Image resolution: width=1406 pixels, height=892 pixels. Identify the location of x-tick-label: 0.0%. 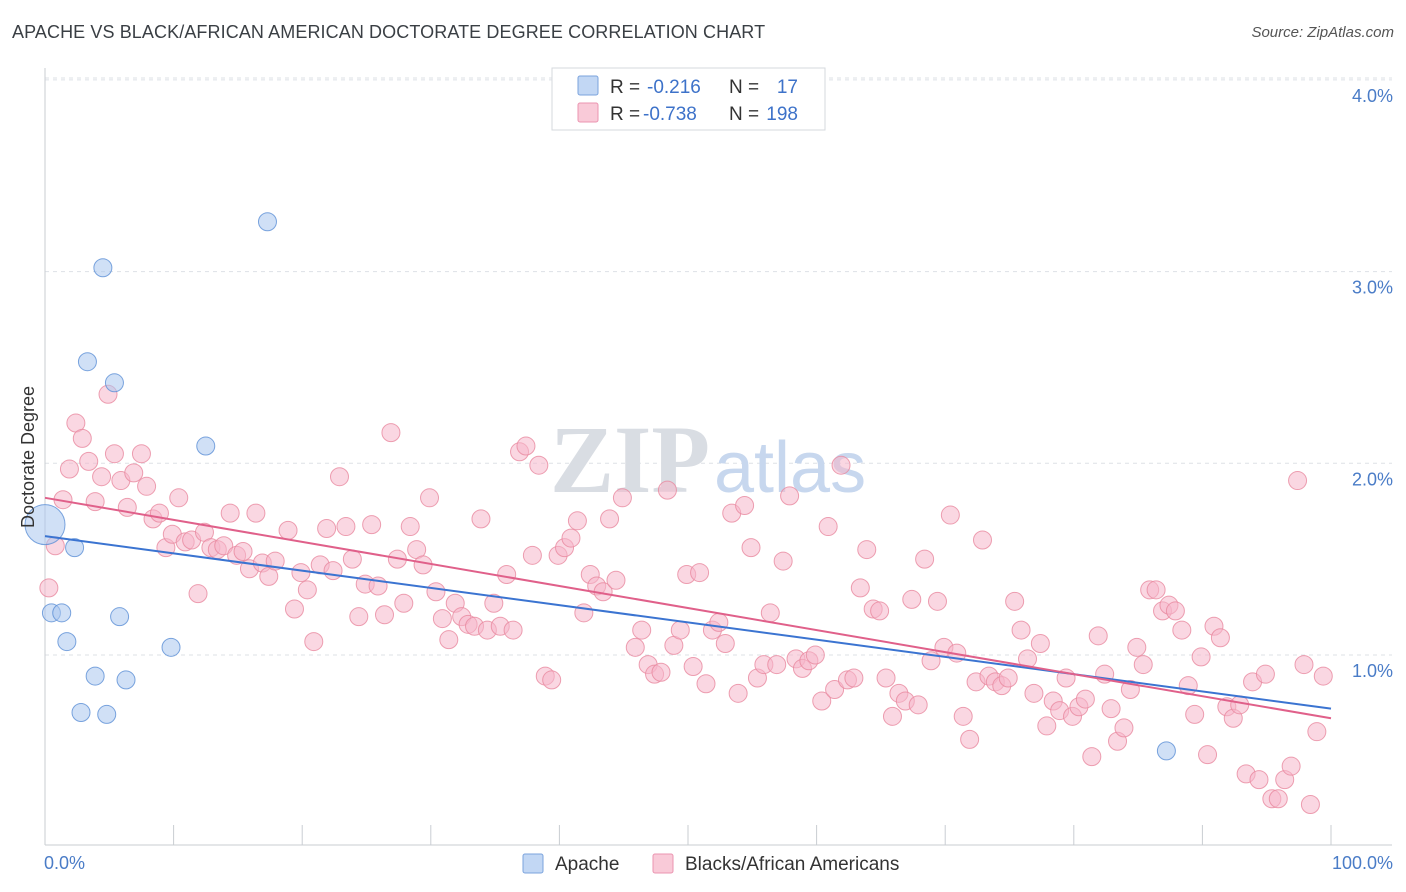
(64, 863).